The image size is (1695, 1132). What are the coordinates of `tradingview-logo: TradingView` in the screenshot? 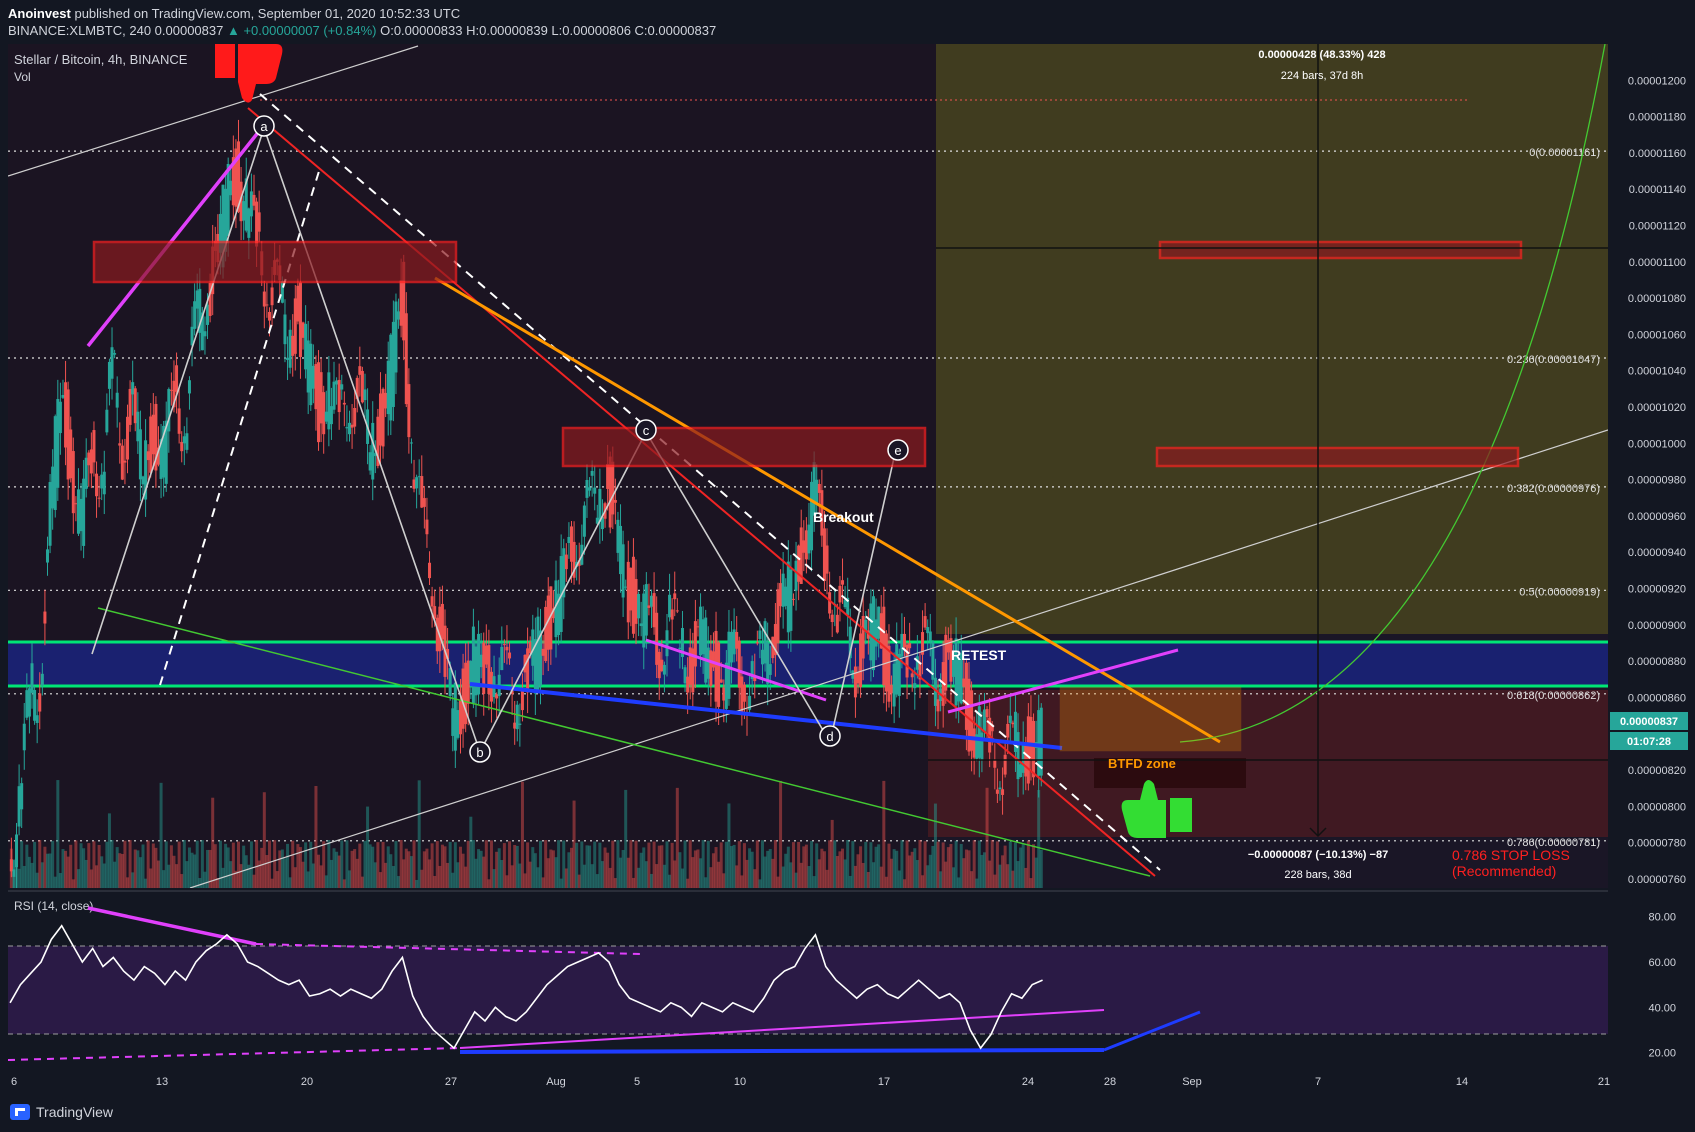 It's located at (61, 1112).